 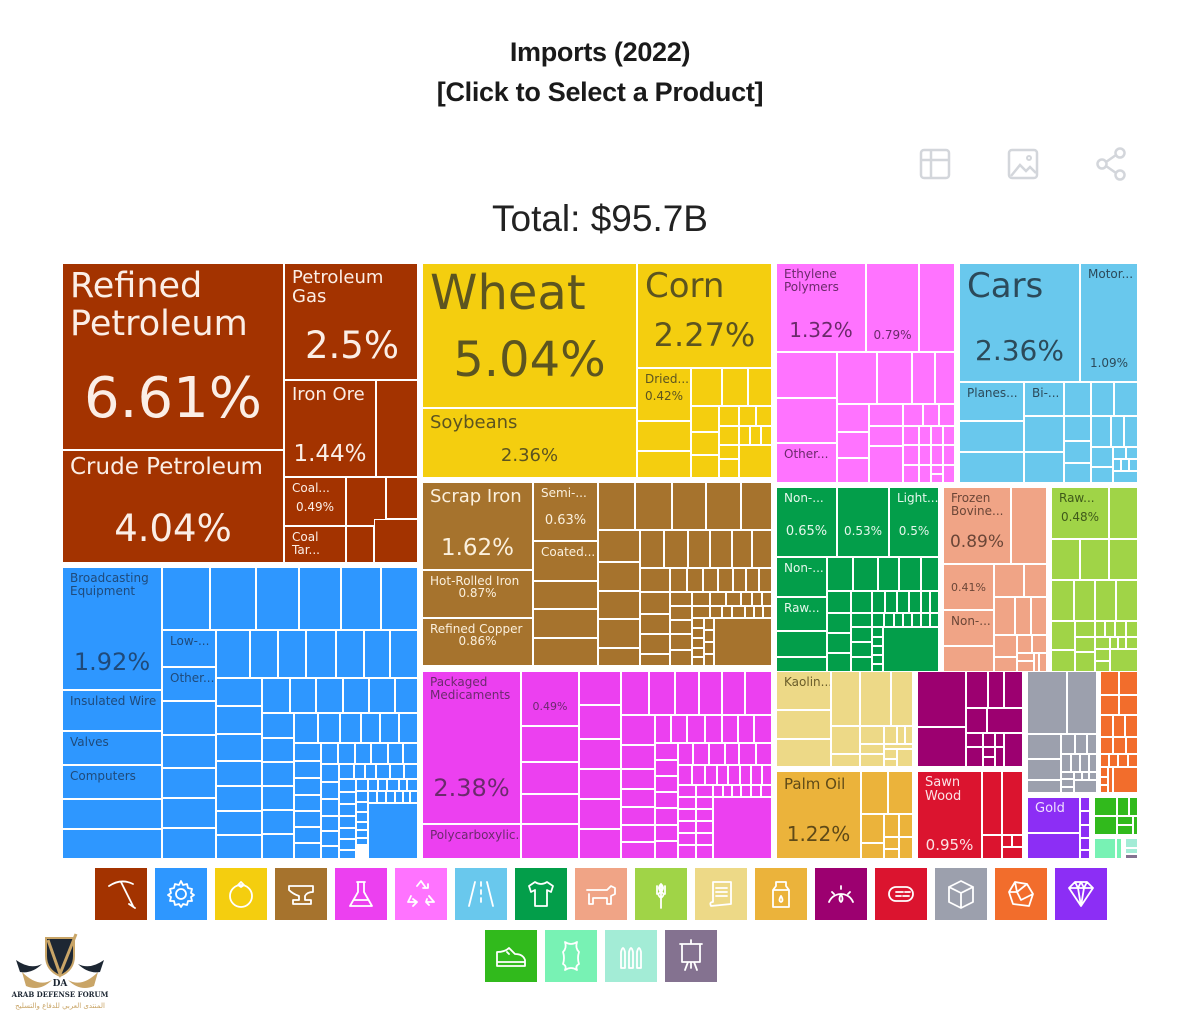 I want to click on treemap-cell: Palm Oil 1.22%, so click(x=818, y=815).